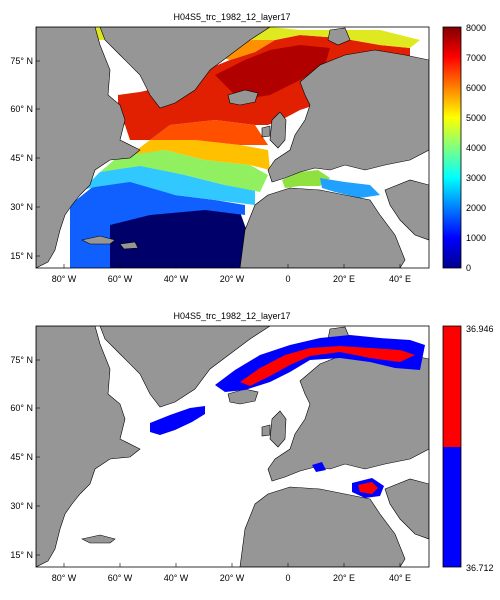  What do you see at coordinates (344, 578) in the screenshot?
I see `p2-xtick-label: 20° E` at bounding box center [344, 578].